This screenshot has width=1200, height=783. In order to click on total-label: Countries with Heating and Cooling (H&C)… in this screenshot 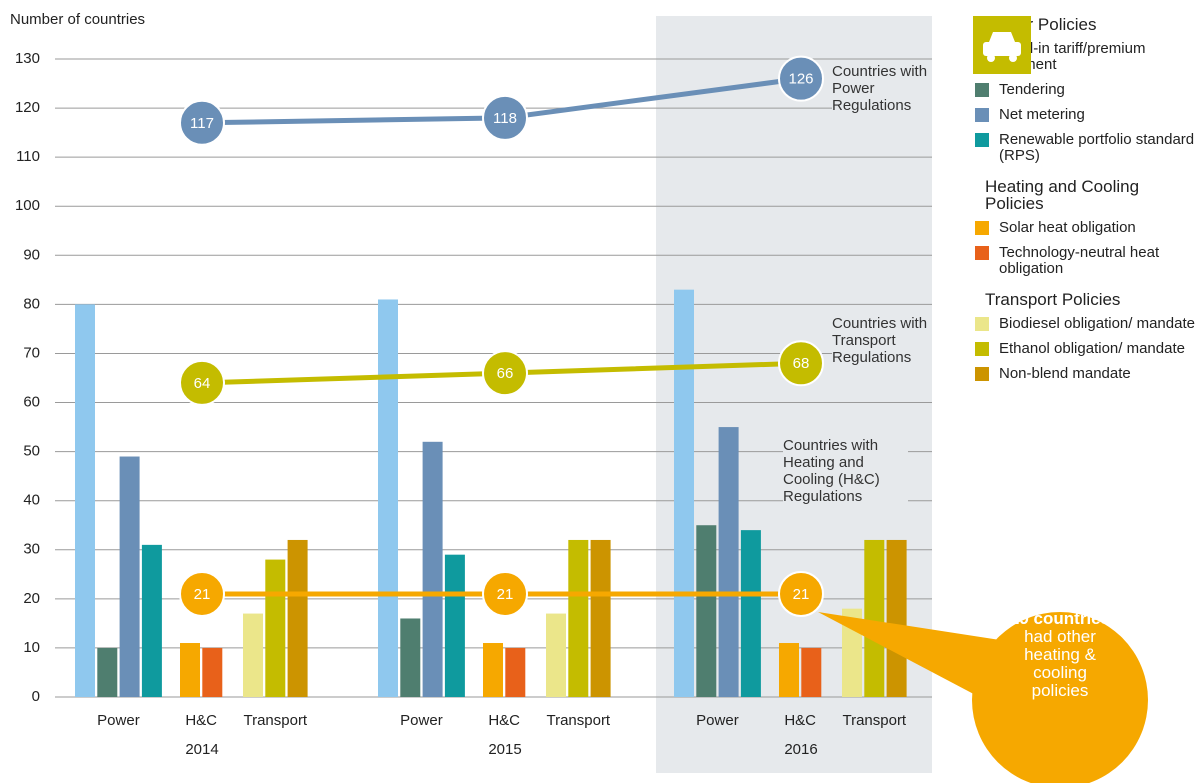, I will do `click(845, 471)`.